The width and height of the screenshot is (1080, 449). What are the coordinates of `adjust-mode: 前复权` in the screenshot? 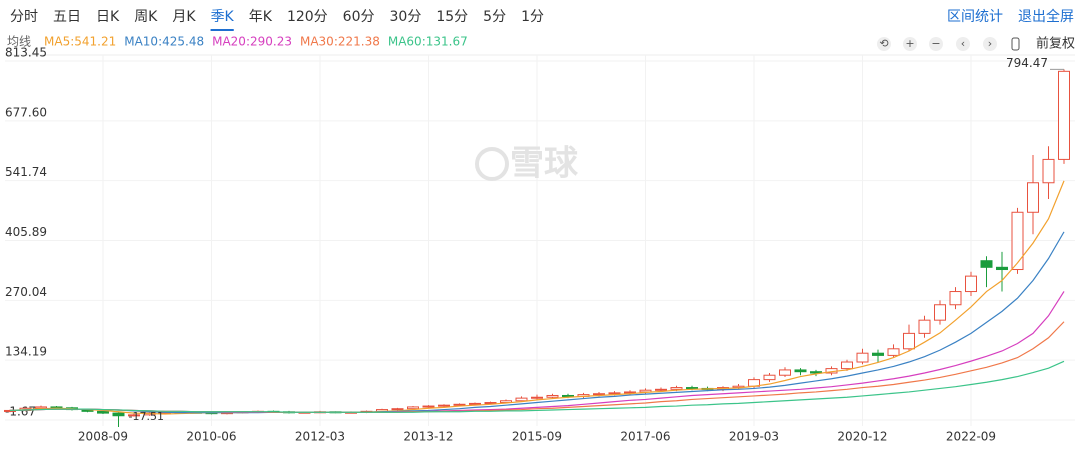 It's located at (1055, 44).